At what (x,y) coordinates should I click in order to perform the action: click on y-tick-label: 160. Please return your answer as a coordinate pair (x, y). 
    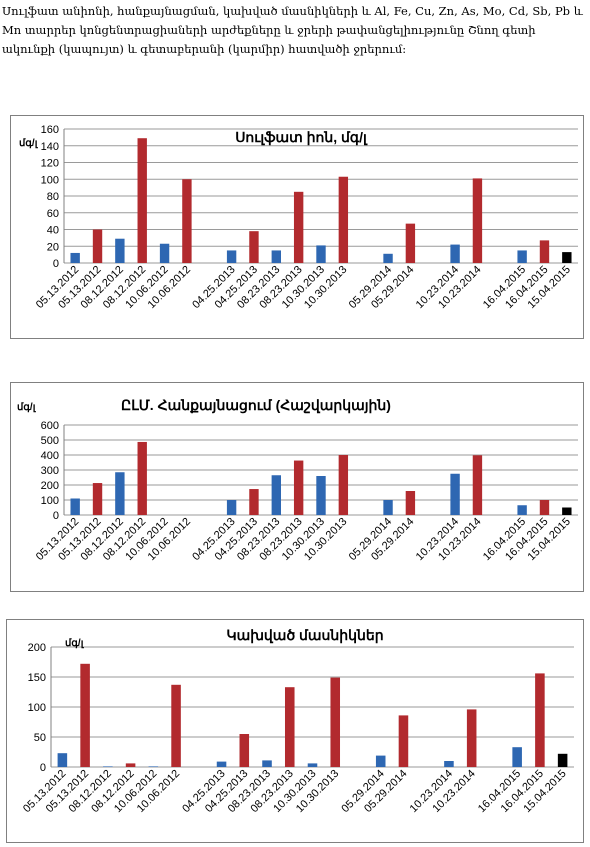
    Looking at the image, I should click on (50, 130).